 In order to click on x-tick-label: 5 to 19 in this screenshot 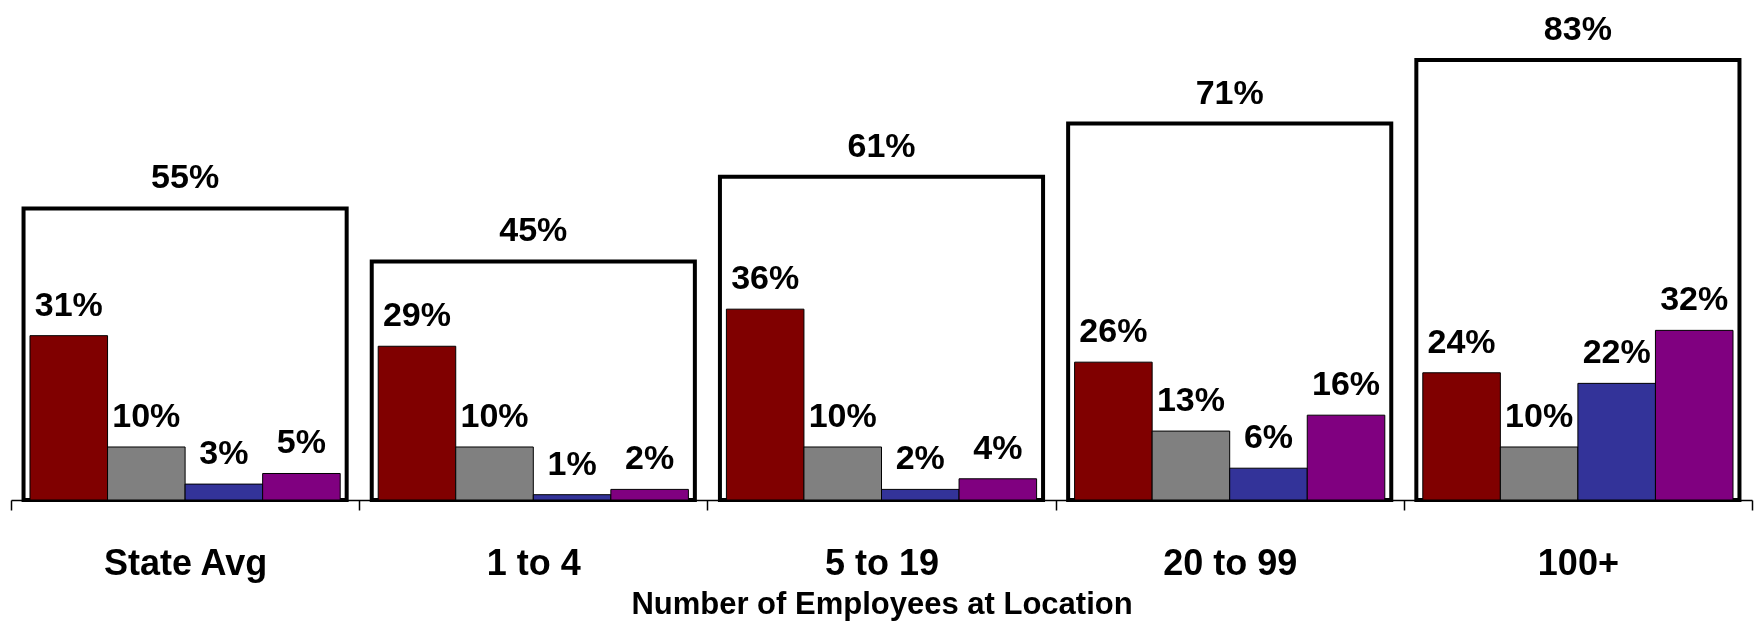, I will do `click(882, 562)`.